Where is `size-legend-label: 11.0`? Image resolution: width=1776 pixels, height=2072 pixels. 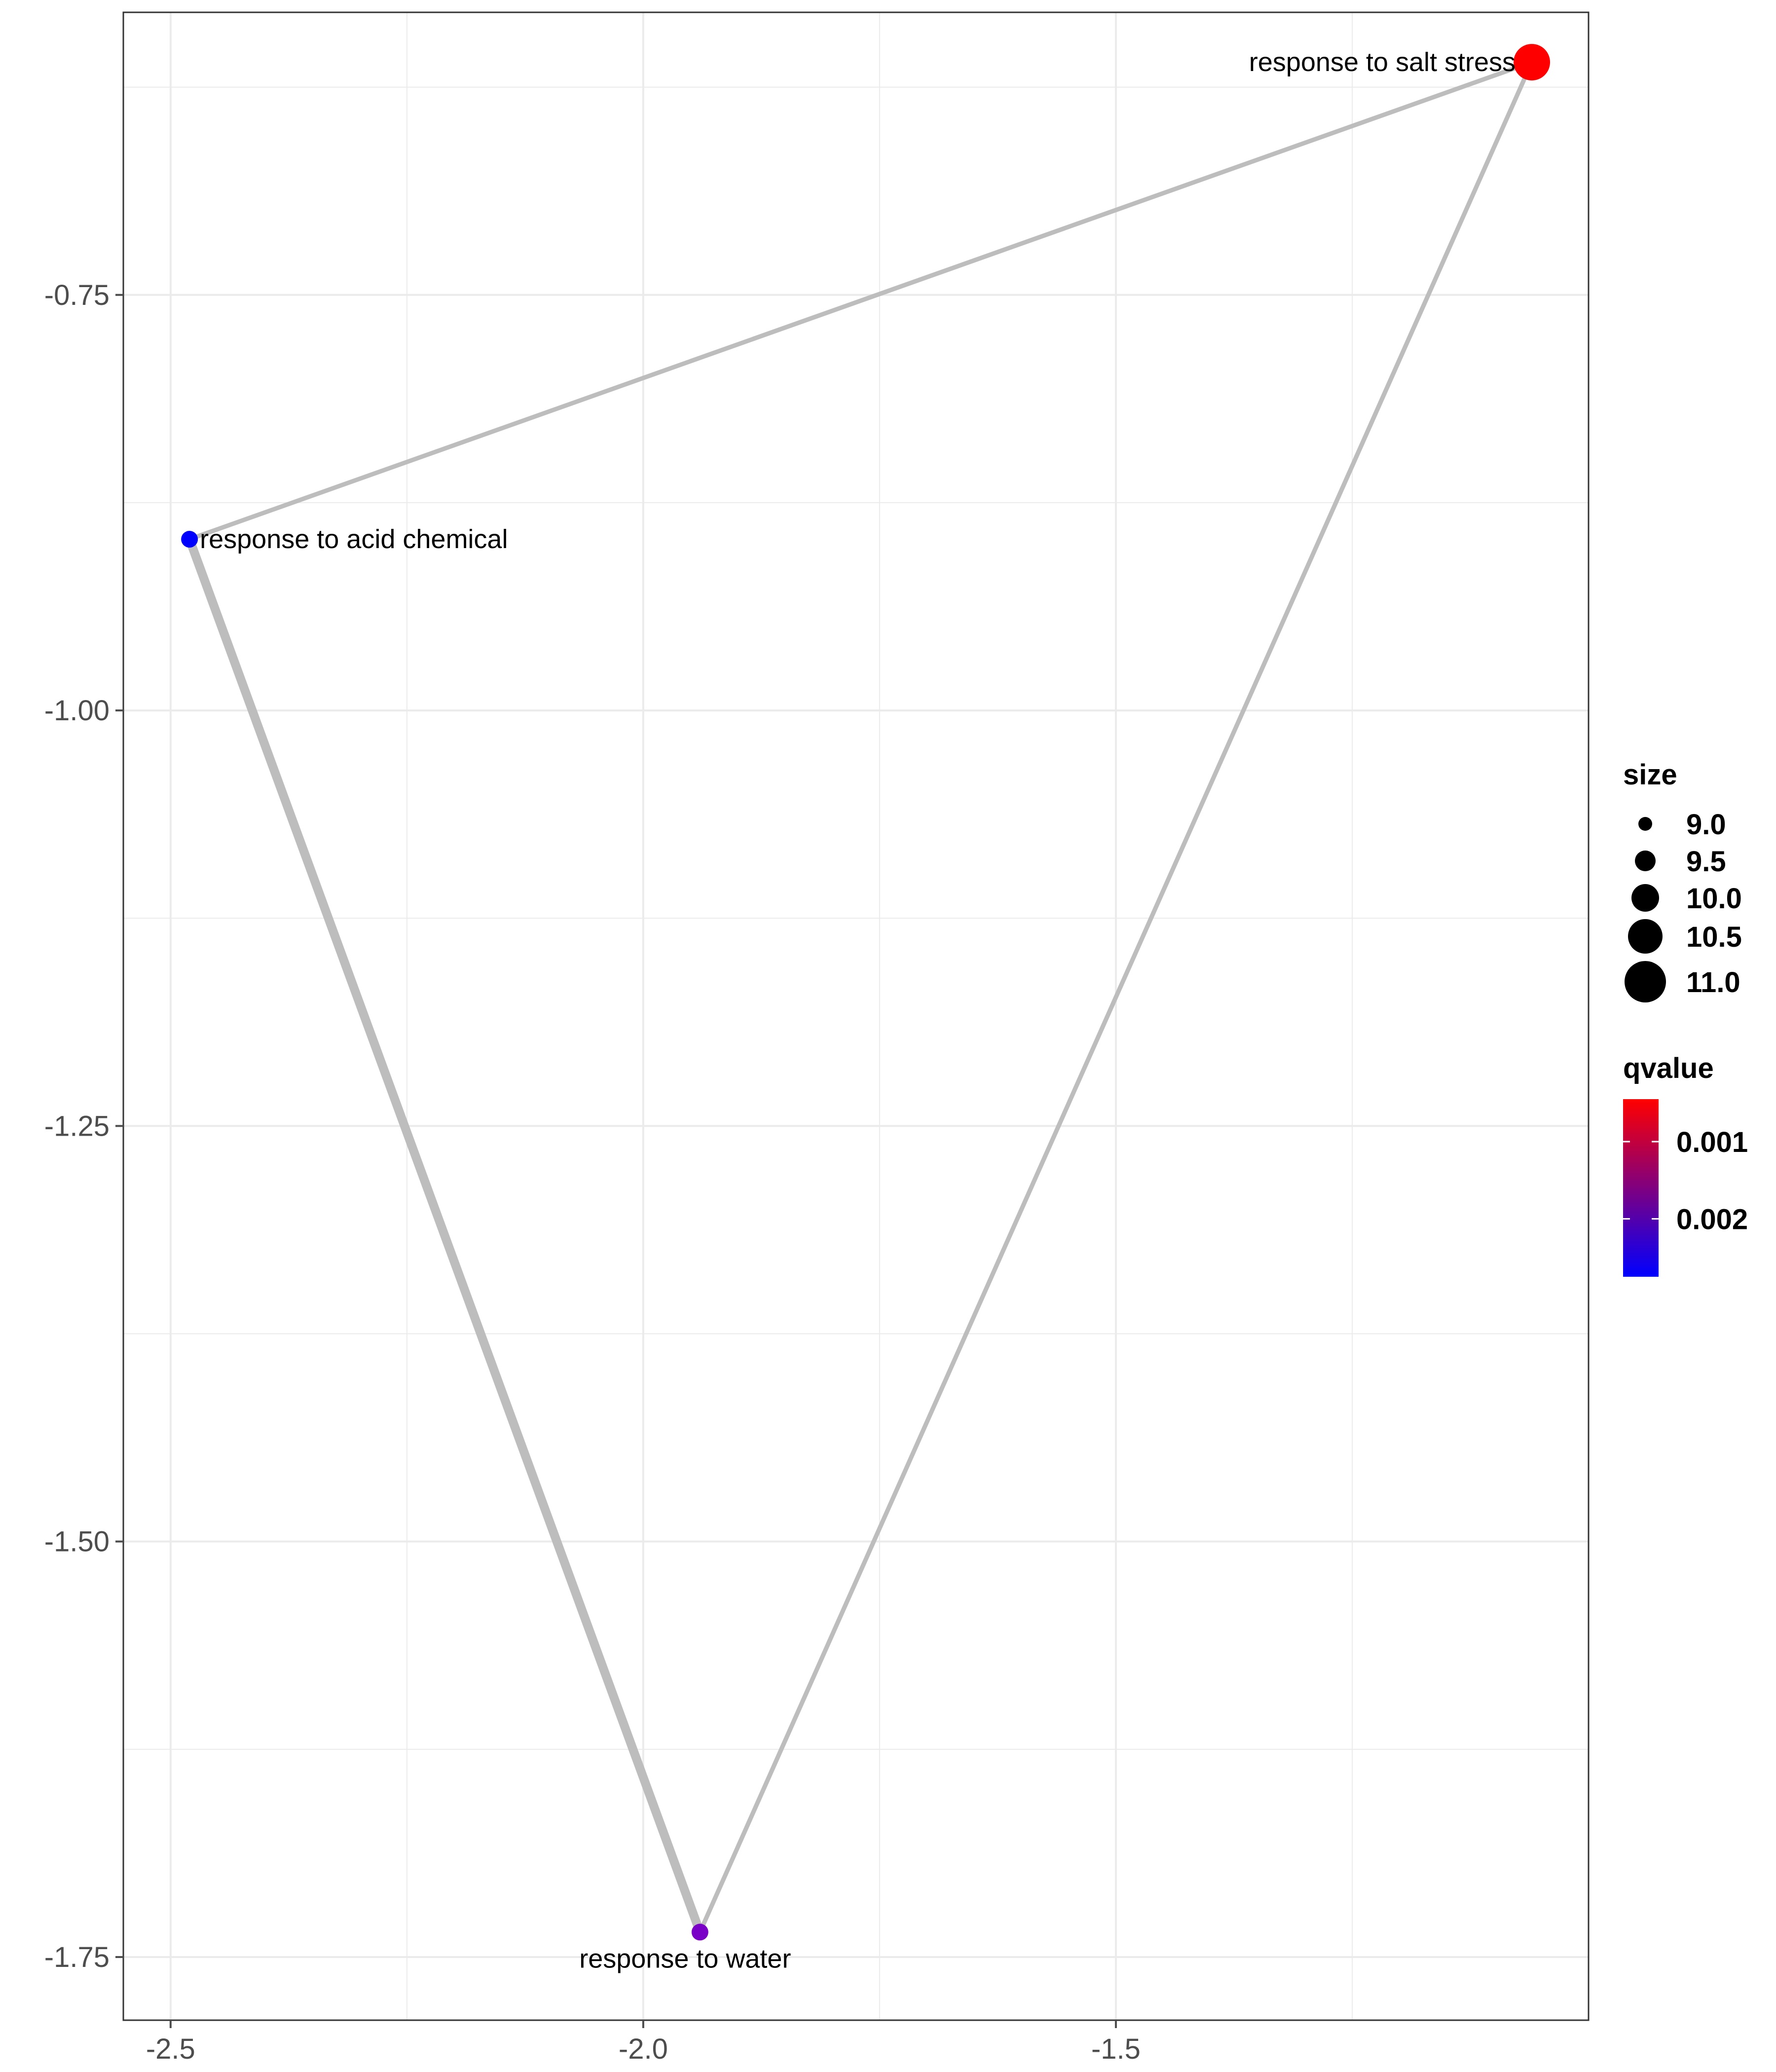 size-legend-label: 11.0 is located at coordinates (1713, 983).